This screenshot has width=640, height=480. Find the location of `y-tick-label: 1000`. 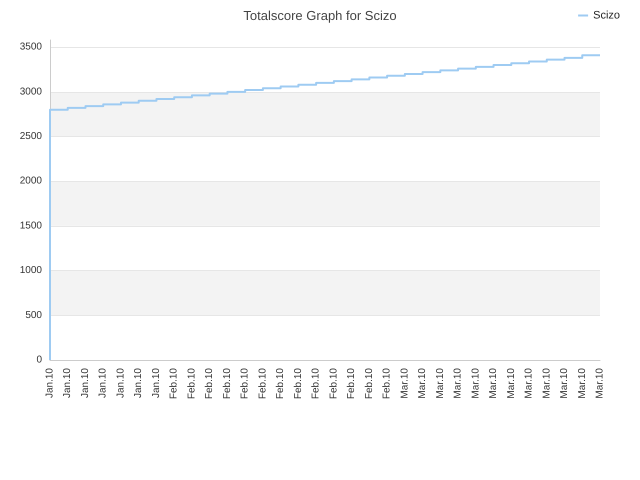

y-tick-label: 1000 is located at coordinates (31, 270).